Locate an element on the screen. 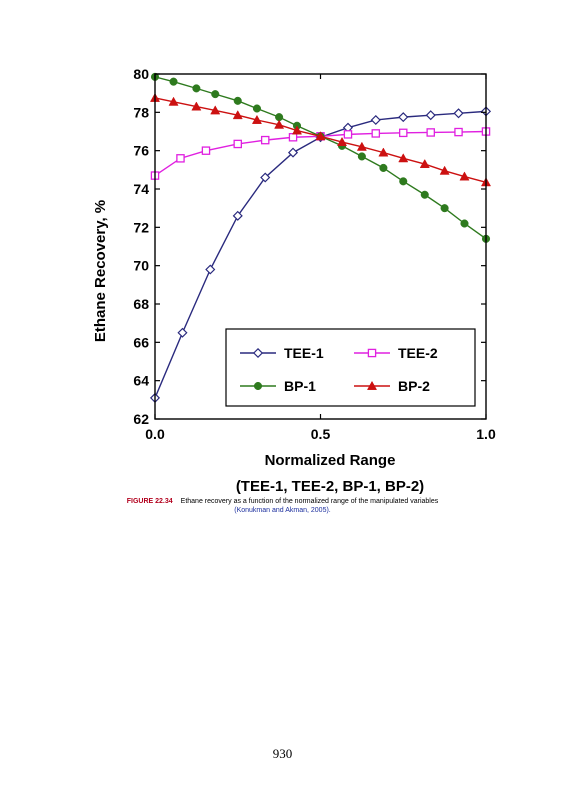 The width and height of the screenshot is (565, 800). y-tick-label: 70 is located at coordinates (141, 266).